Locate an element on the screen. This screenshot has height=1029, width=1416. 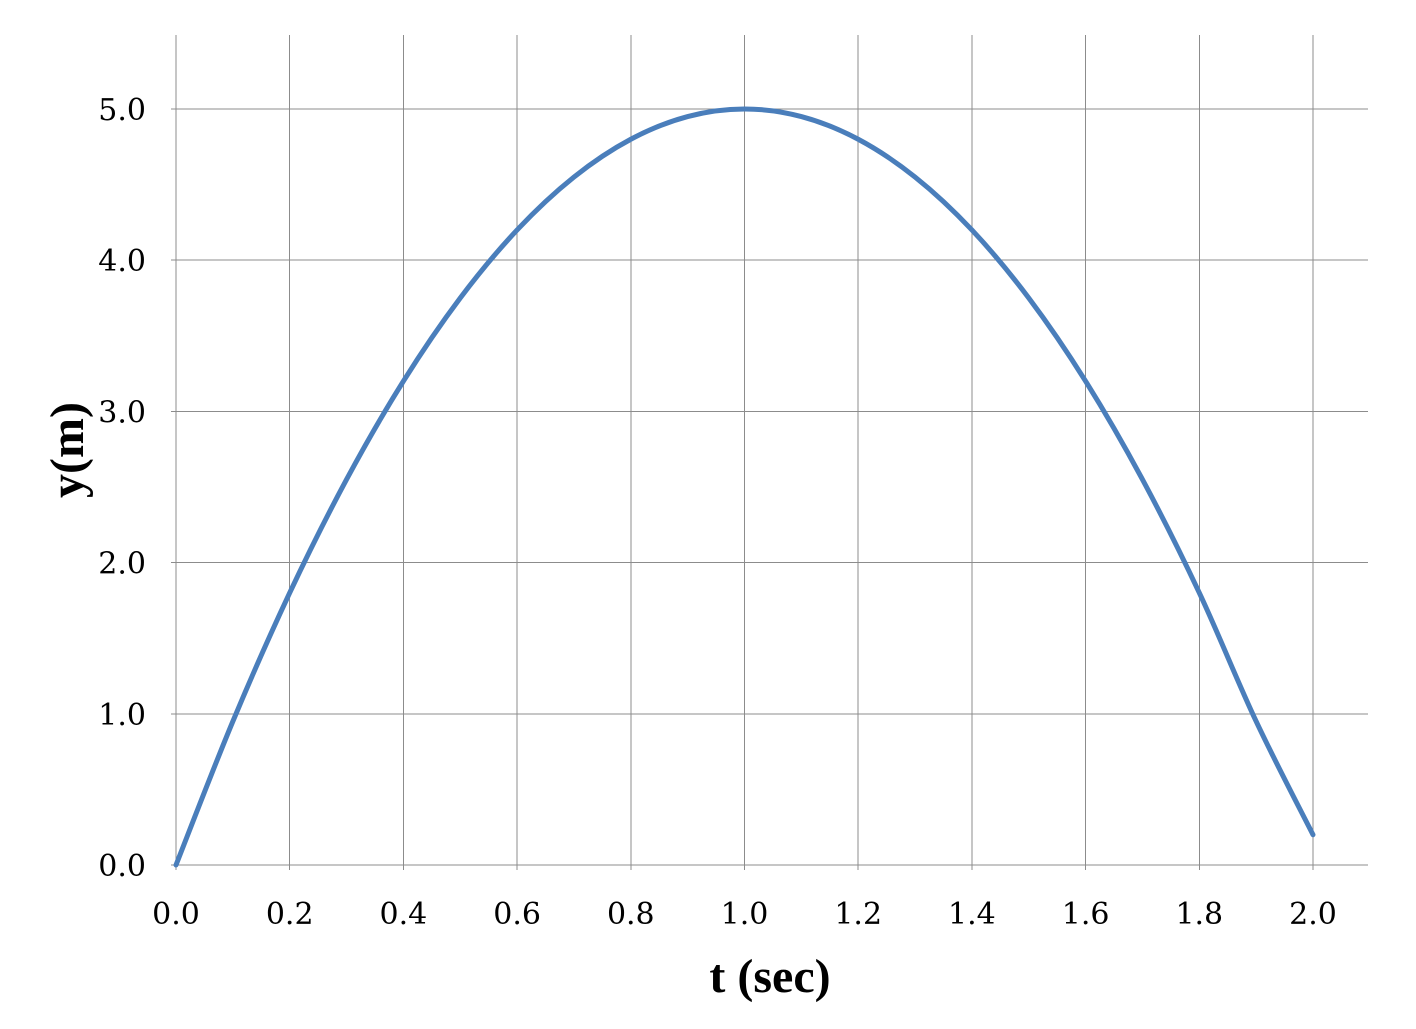
x-tick-label: 0.6 is located at coordinates (517, 914).